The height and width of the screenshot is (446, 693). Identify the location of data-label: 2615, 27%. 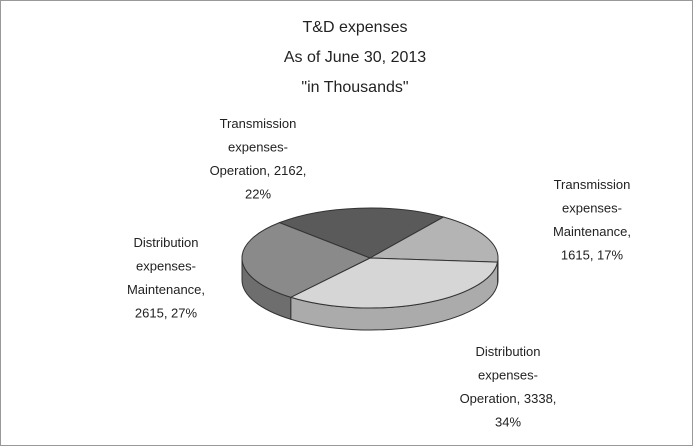
(166, 313).